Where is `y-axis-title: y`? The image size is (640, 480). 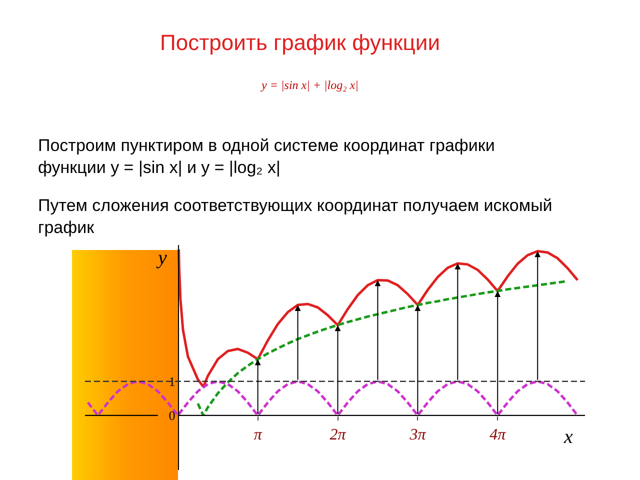
y-axis-title: y is located at coordinates (161, 258).